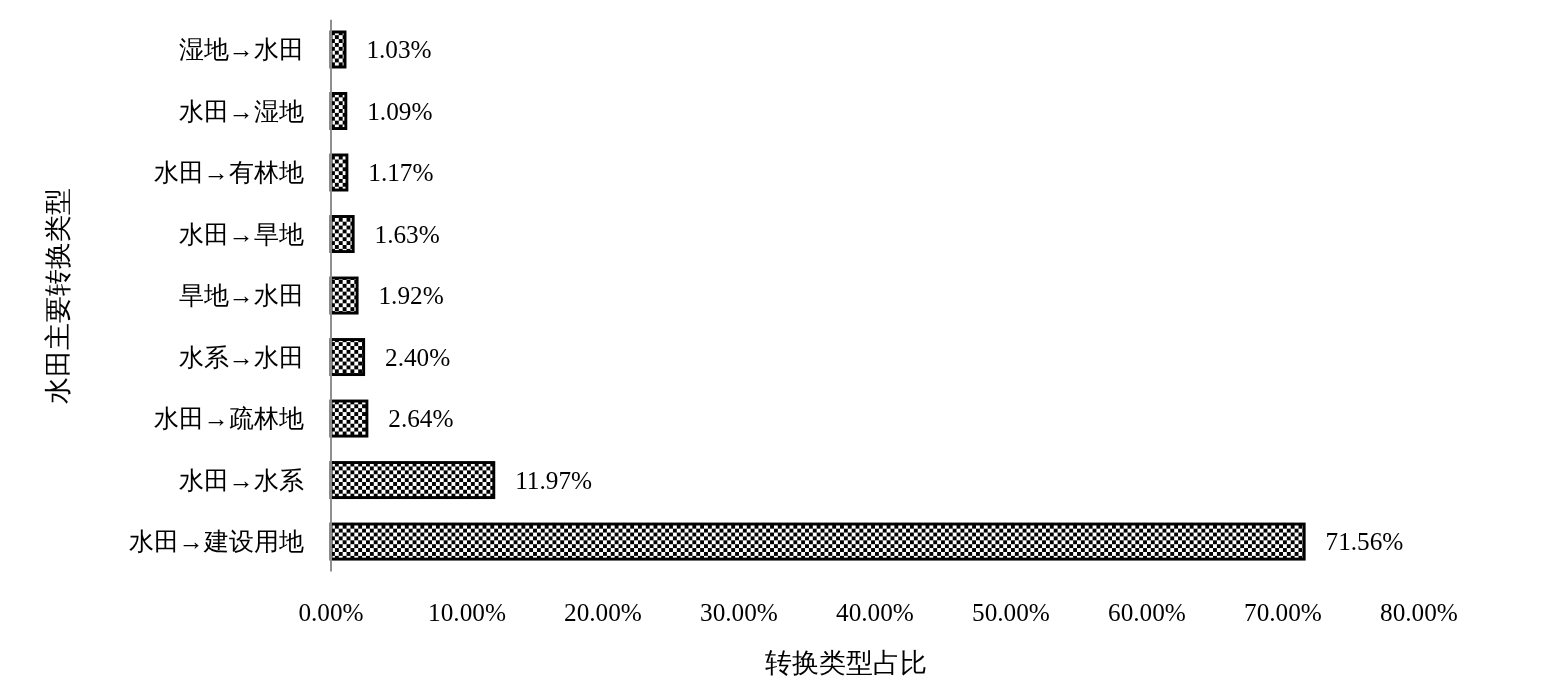  What do you see at coordinates (554, 479) in the screenshot?
I see `data-label: 11.97%` at bounding box center [554, 479].